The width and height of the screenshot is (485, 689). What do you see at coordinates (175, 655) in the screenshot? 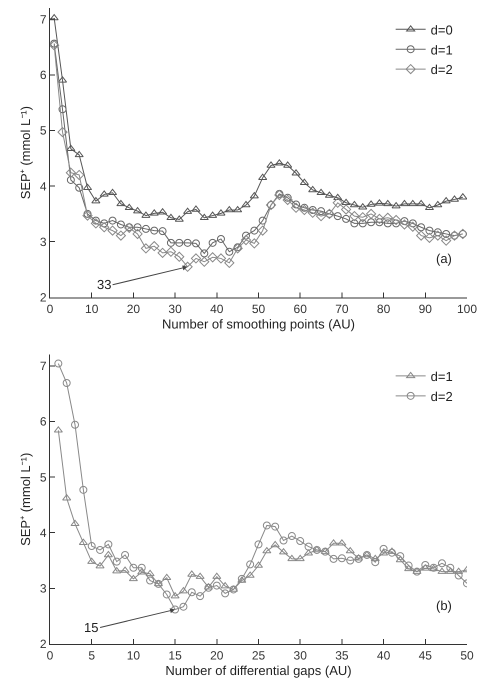
I see `x-tick-label: 15` at bounding box center [175, 655].